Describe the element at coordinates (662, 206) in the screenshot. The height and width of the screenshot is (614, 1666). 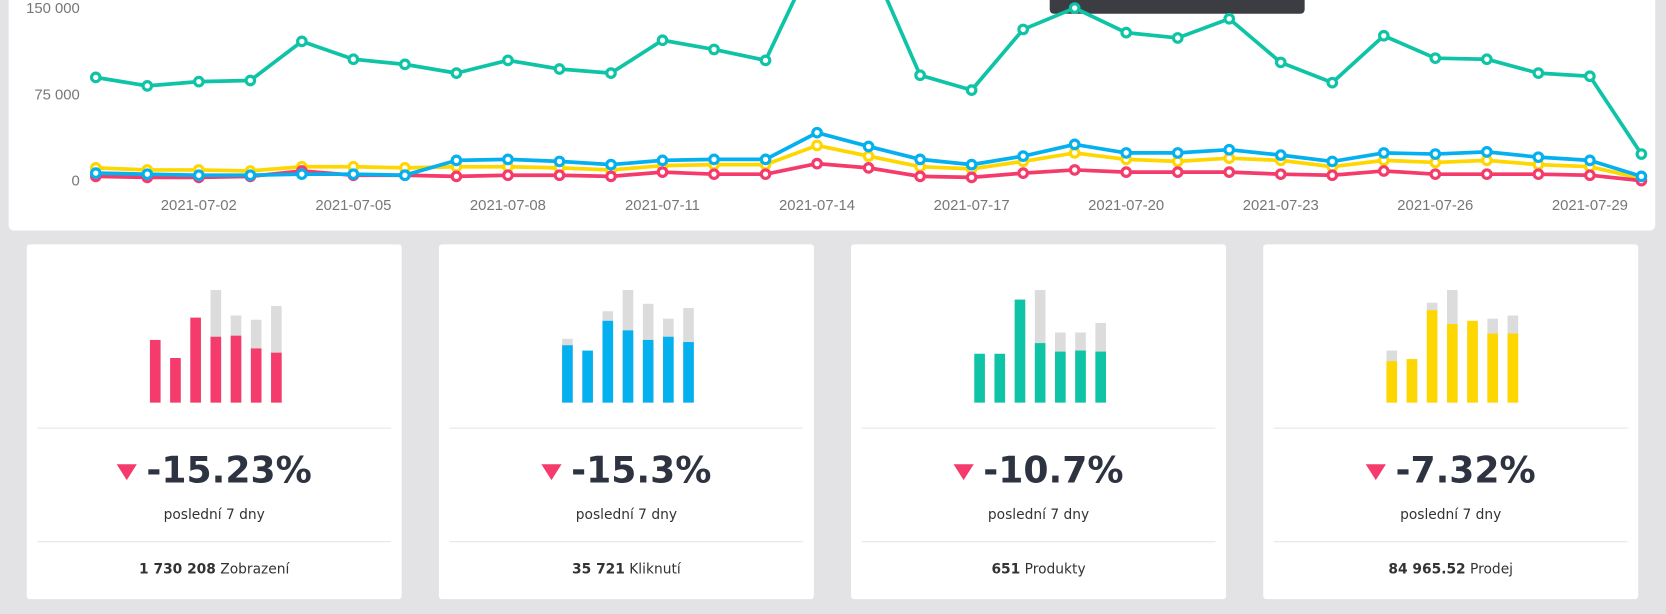
I see `x-tick-label: 2021-07-11` at that location.